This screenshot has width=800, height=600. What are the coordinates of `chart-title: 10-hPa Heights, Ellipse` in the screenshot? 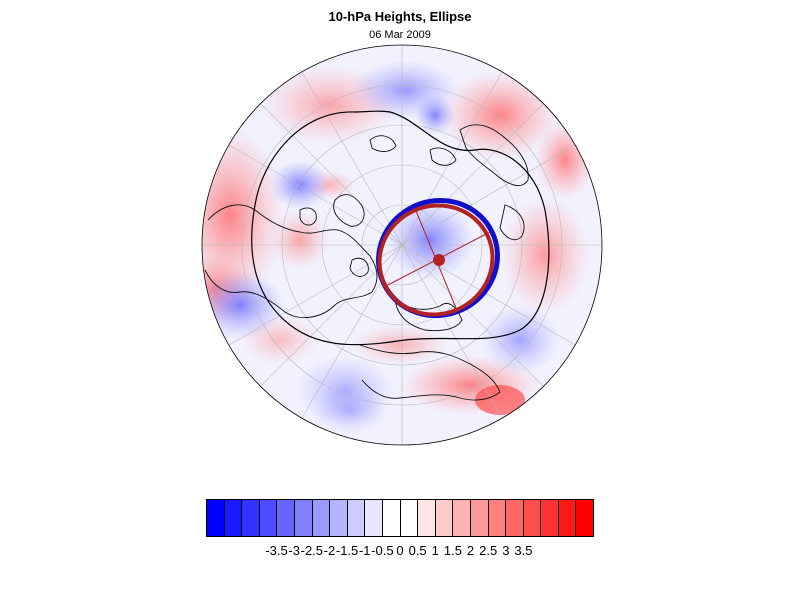 It's located at (400, 16).